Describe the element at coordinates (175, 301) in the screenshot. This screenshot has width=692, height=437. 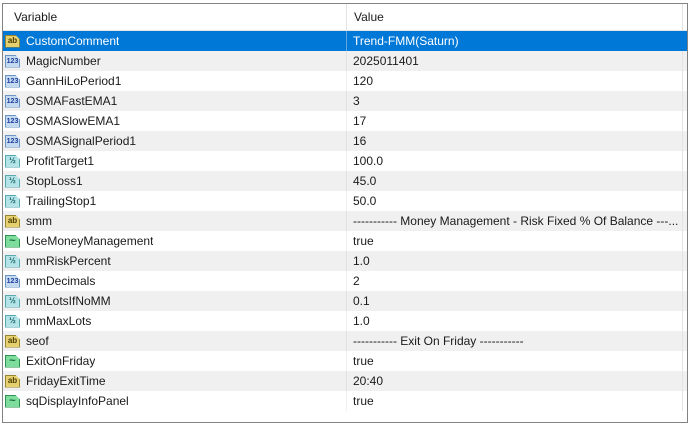
I see `variable-cell: ½ mmLotsIfNoMM` at that location.